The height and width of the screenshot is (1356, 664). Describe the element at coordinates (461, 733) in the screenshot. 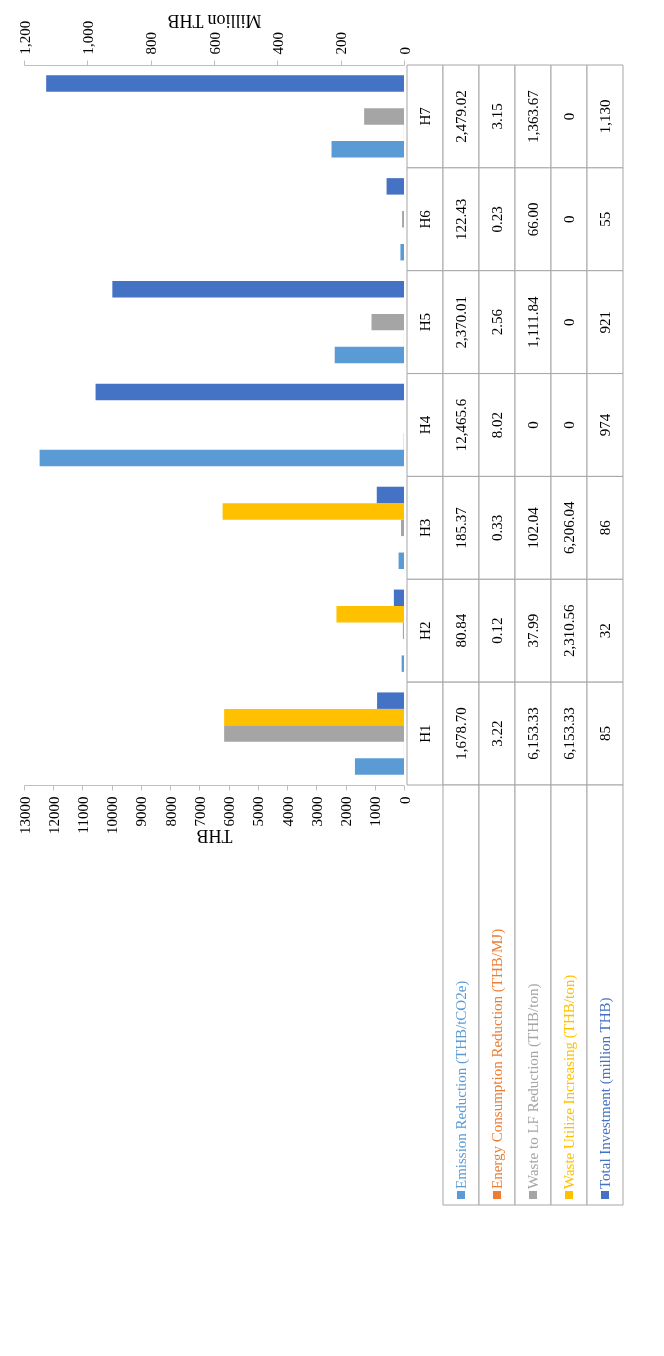

I see `data-label: 1,678.70` at that location.